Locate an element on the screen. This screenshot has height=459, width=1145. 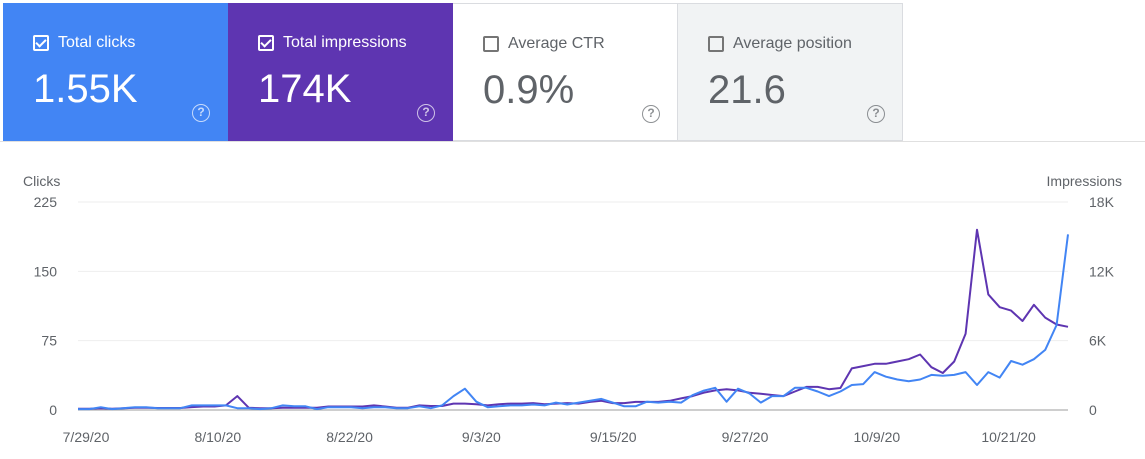
right-tick-label: 6K is located at coordinates (1098, 341).